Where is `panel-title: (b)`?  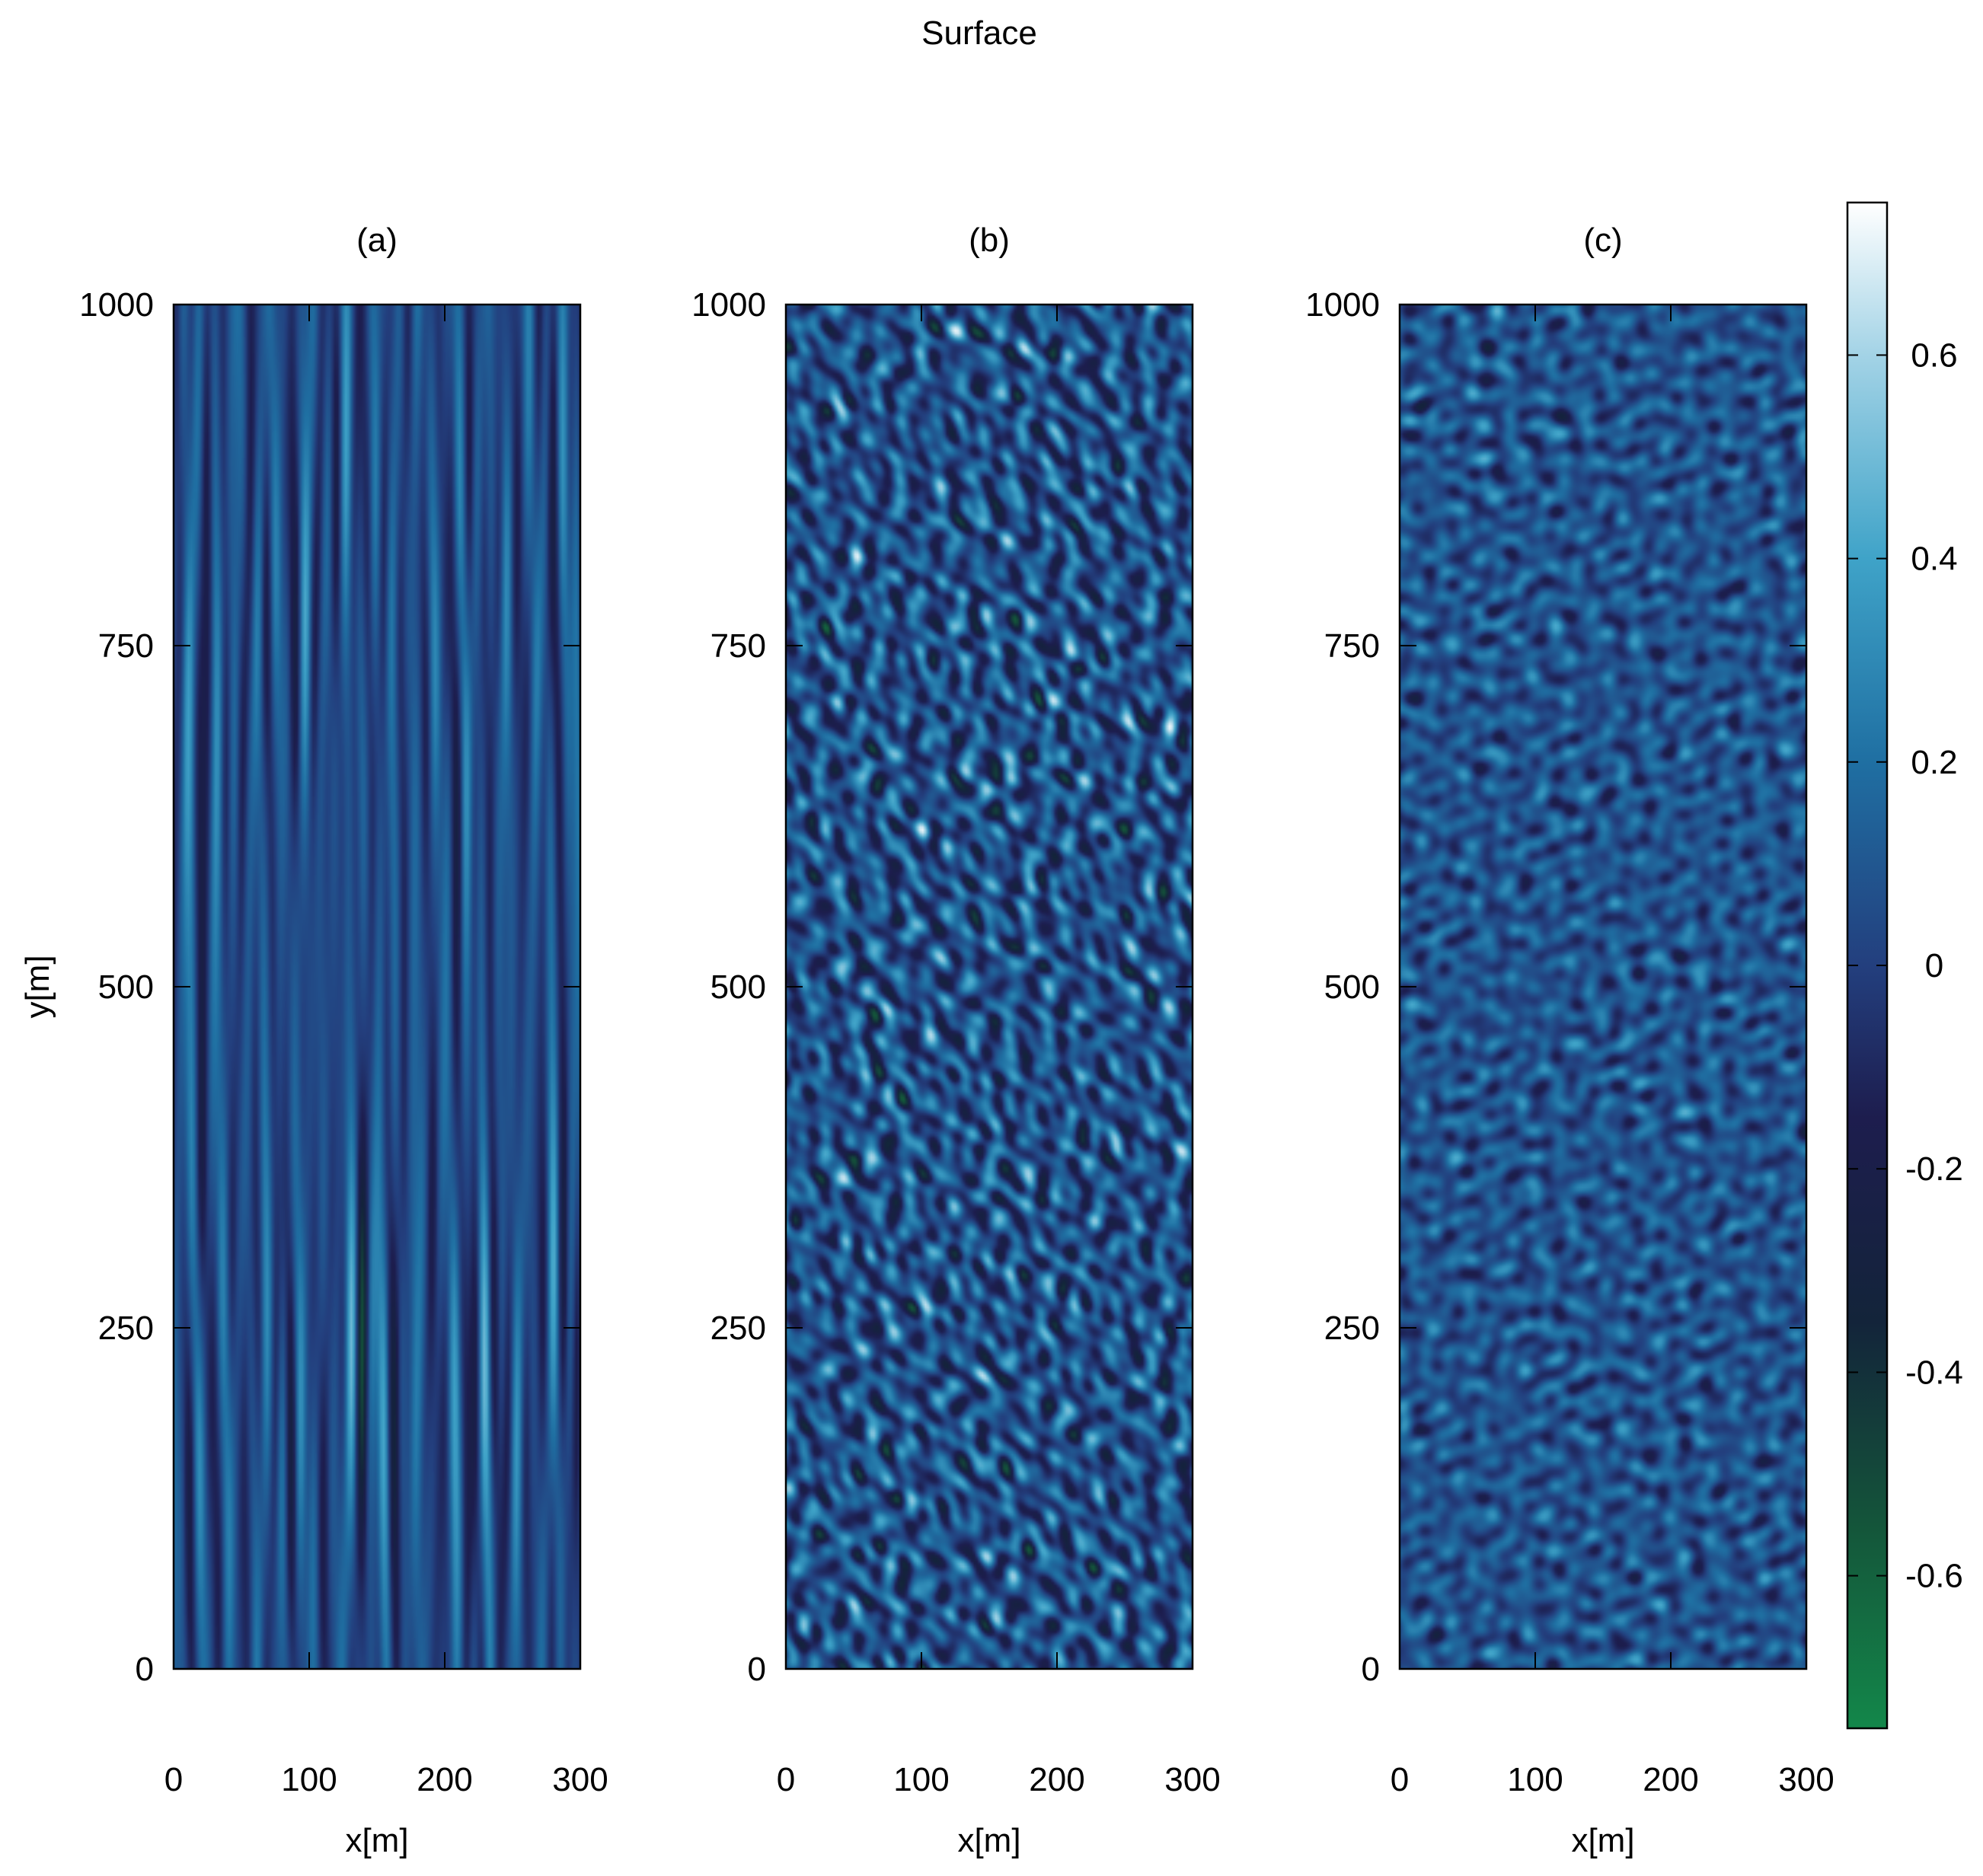
panel-title: (b) is located at coordinates (989, 241).